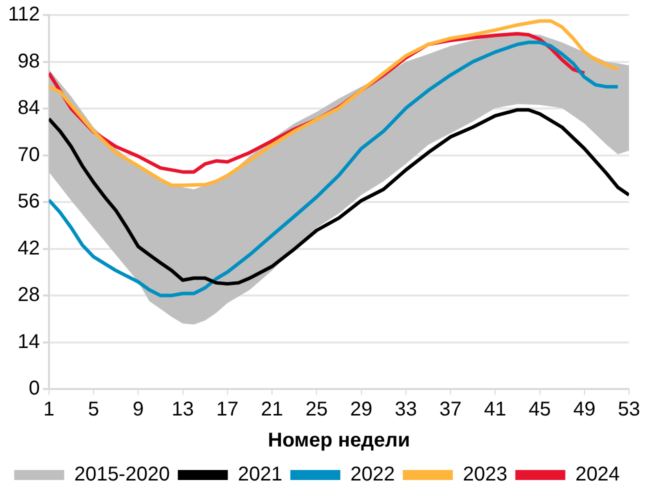  I want to click on x-tick-label: 21, so click(272, 409).